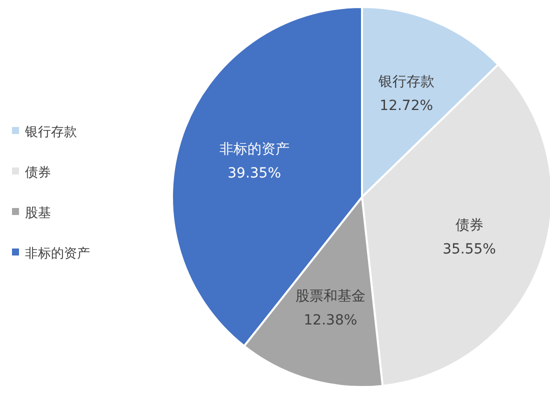 The width and height of the screenshot is (550, 401). I want to click on legend-label: 银行存款, so click(50, 132).